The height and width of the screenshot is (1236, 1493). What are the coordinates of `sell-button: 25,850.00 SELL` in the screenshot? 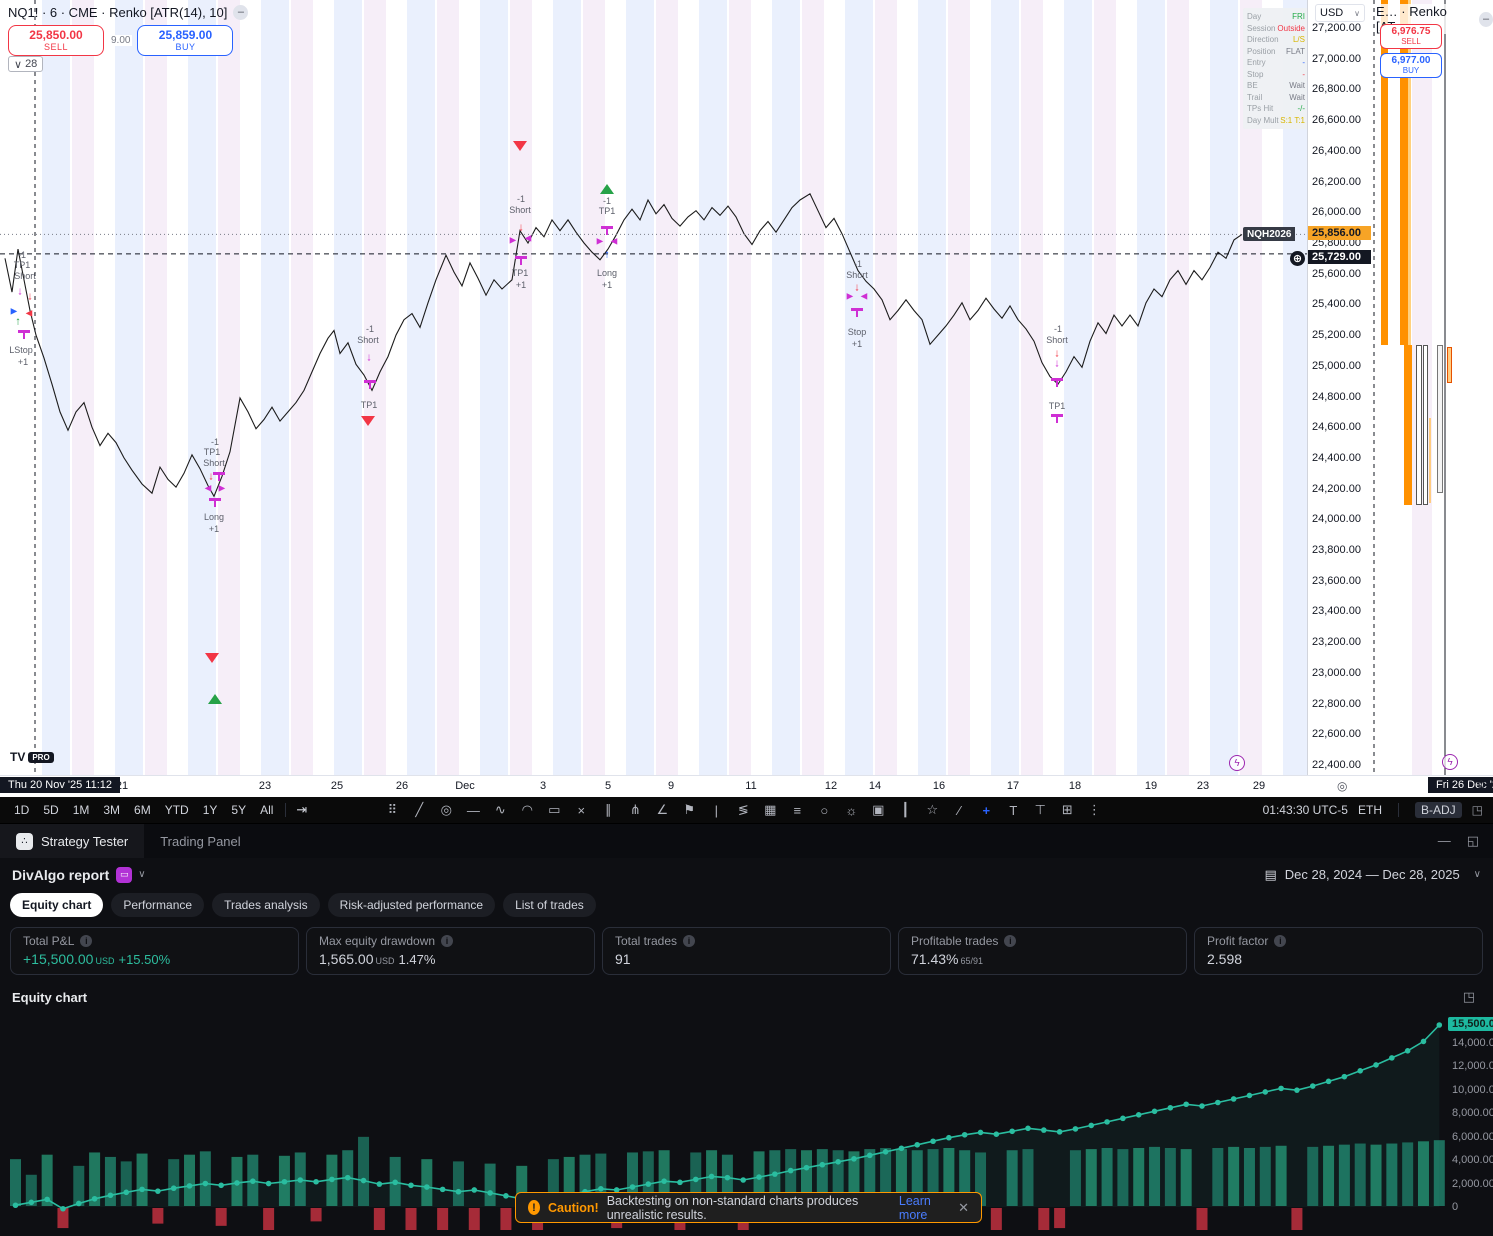 It's located at (56, 40).